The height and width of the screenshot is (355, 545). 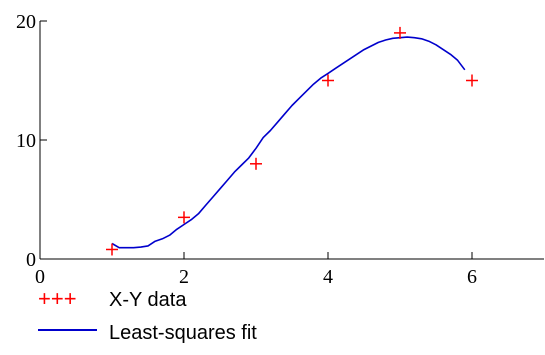 I want to click on x-tick-label: 2, so click(x=184, y=277).